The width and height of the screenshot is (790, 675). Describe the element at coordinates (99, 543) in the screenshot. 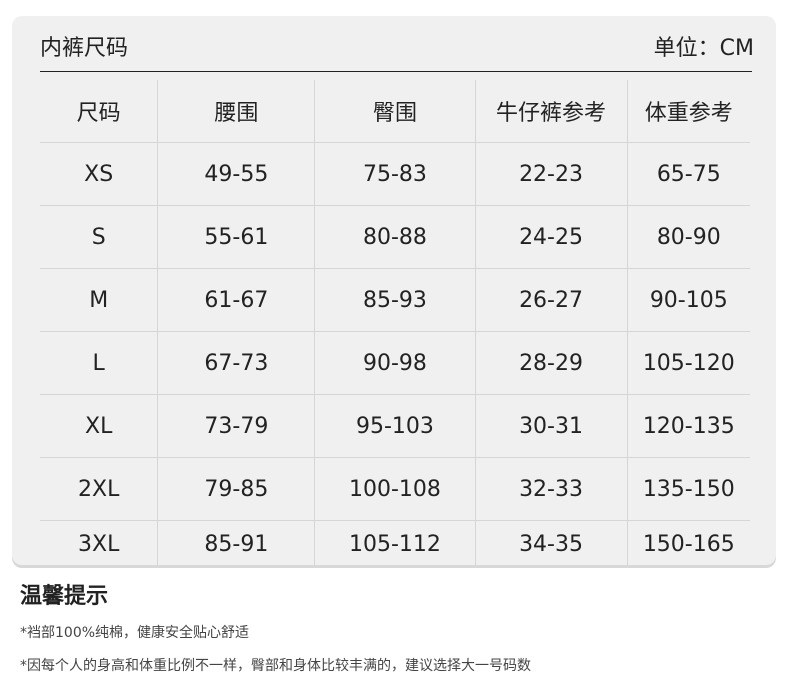

I see `table-cell: 3XL` at that location.